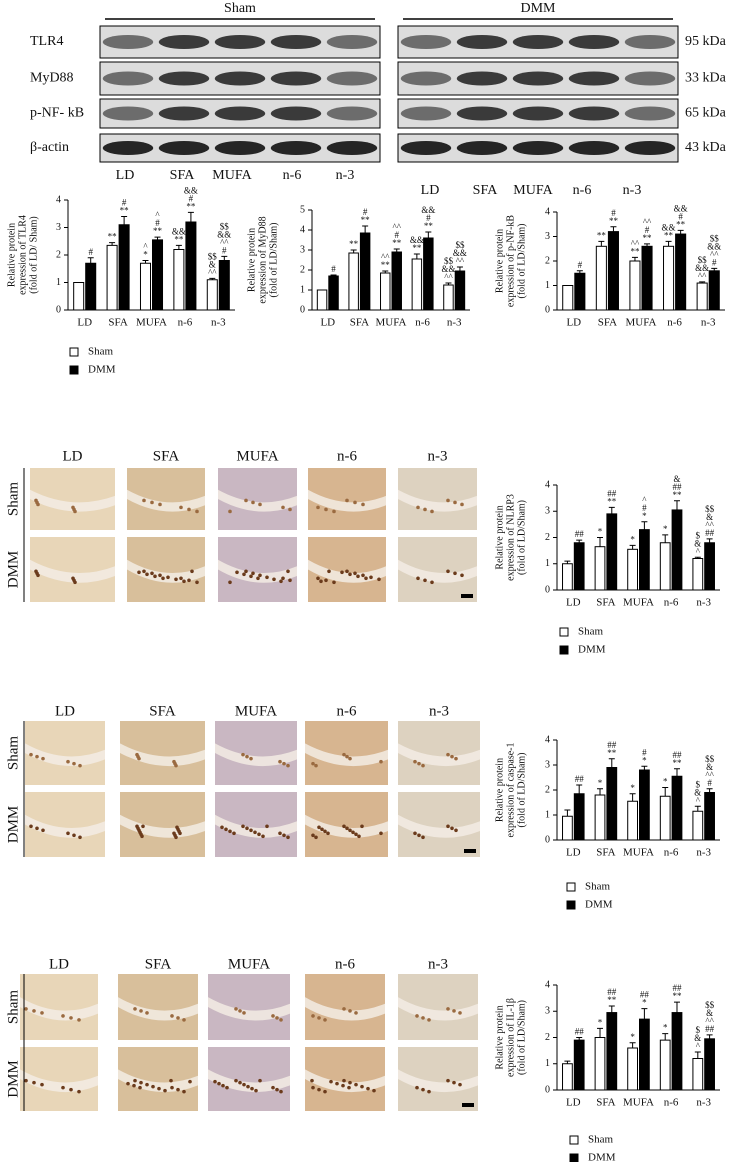 Image resolution: width=736 pixels, height=1162 pixels. What do you see at coordinates (302, 229) in the screenshot?
I see `y-tick-label: 4` at bounding box center [302, 229].